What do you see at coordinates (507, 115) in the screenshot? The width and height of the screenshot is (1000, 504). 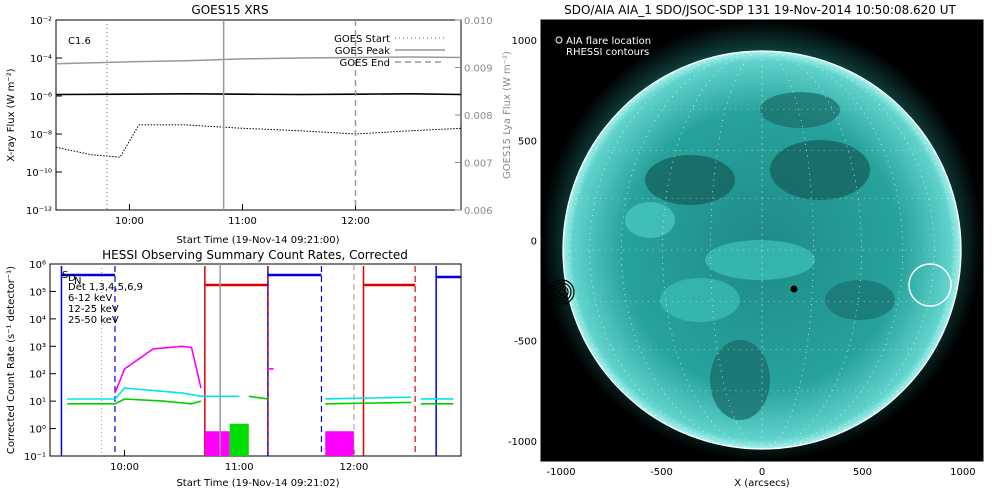 I see `goes-ylabel-right: GOES15 Lya Flux (W m⁻²)` at bounding box center [507, 115].